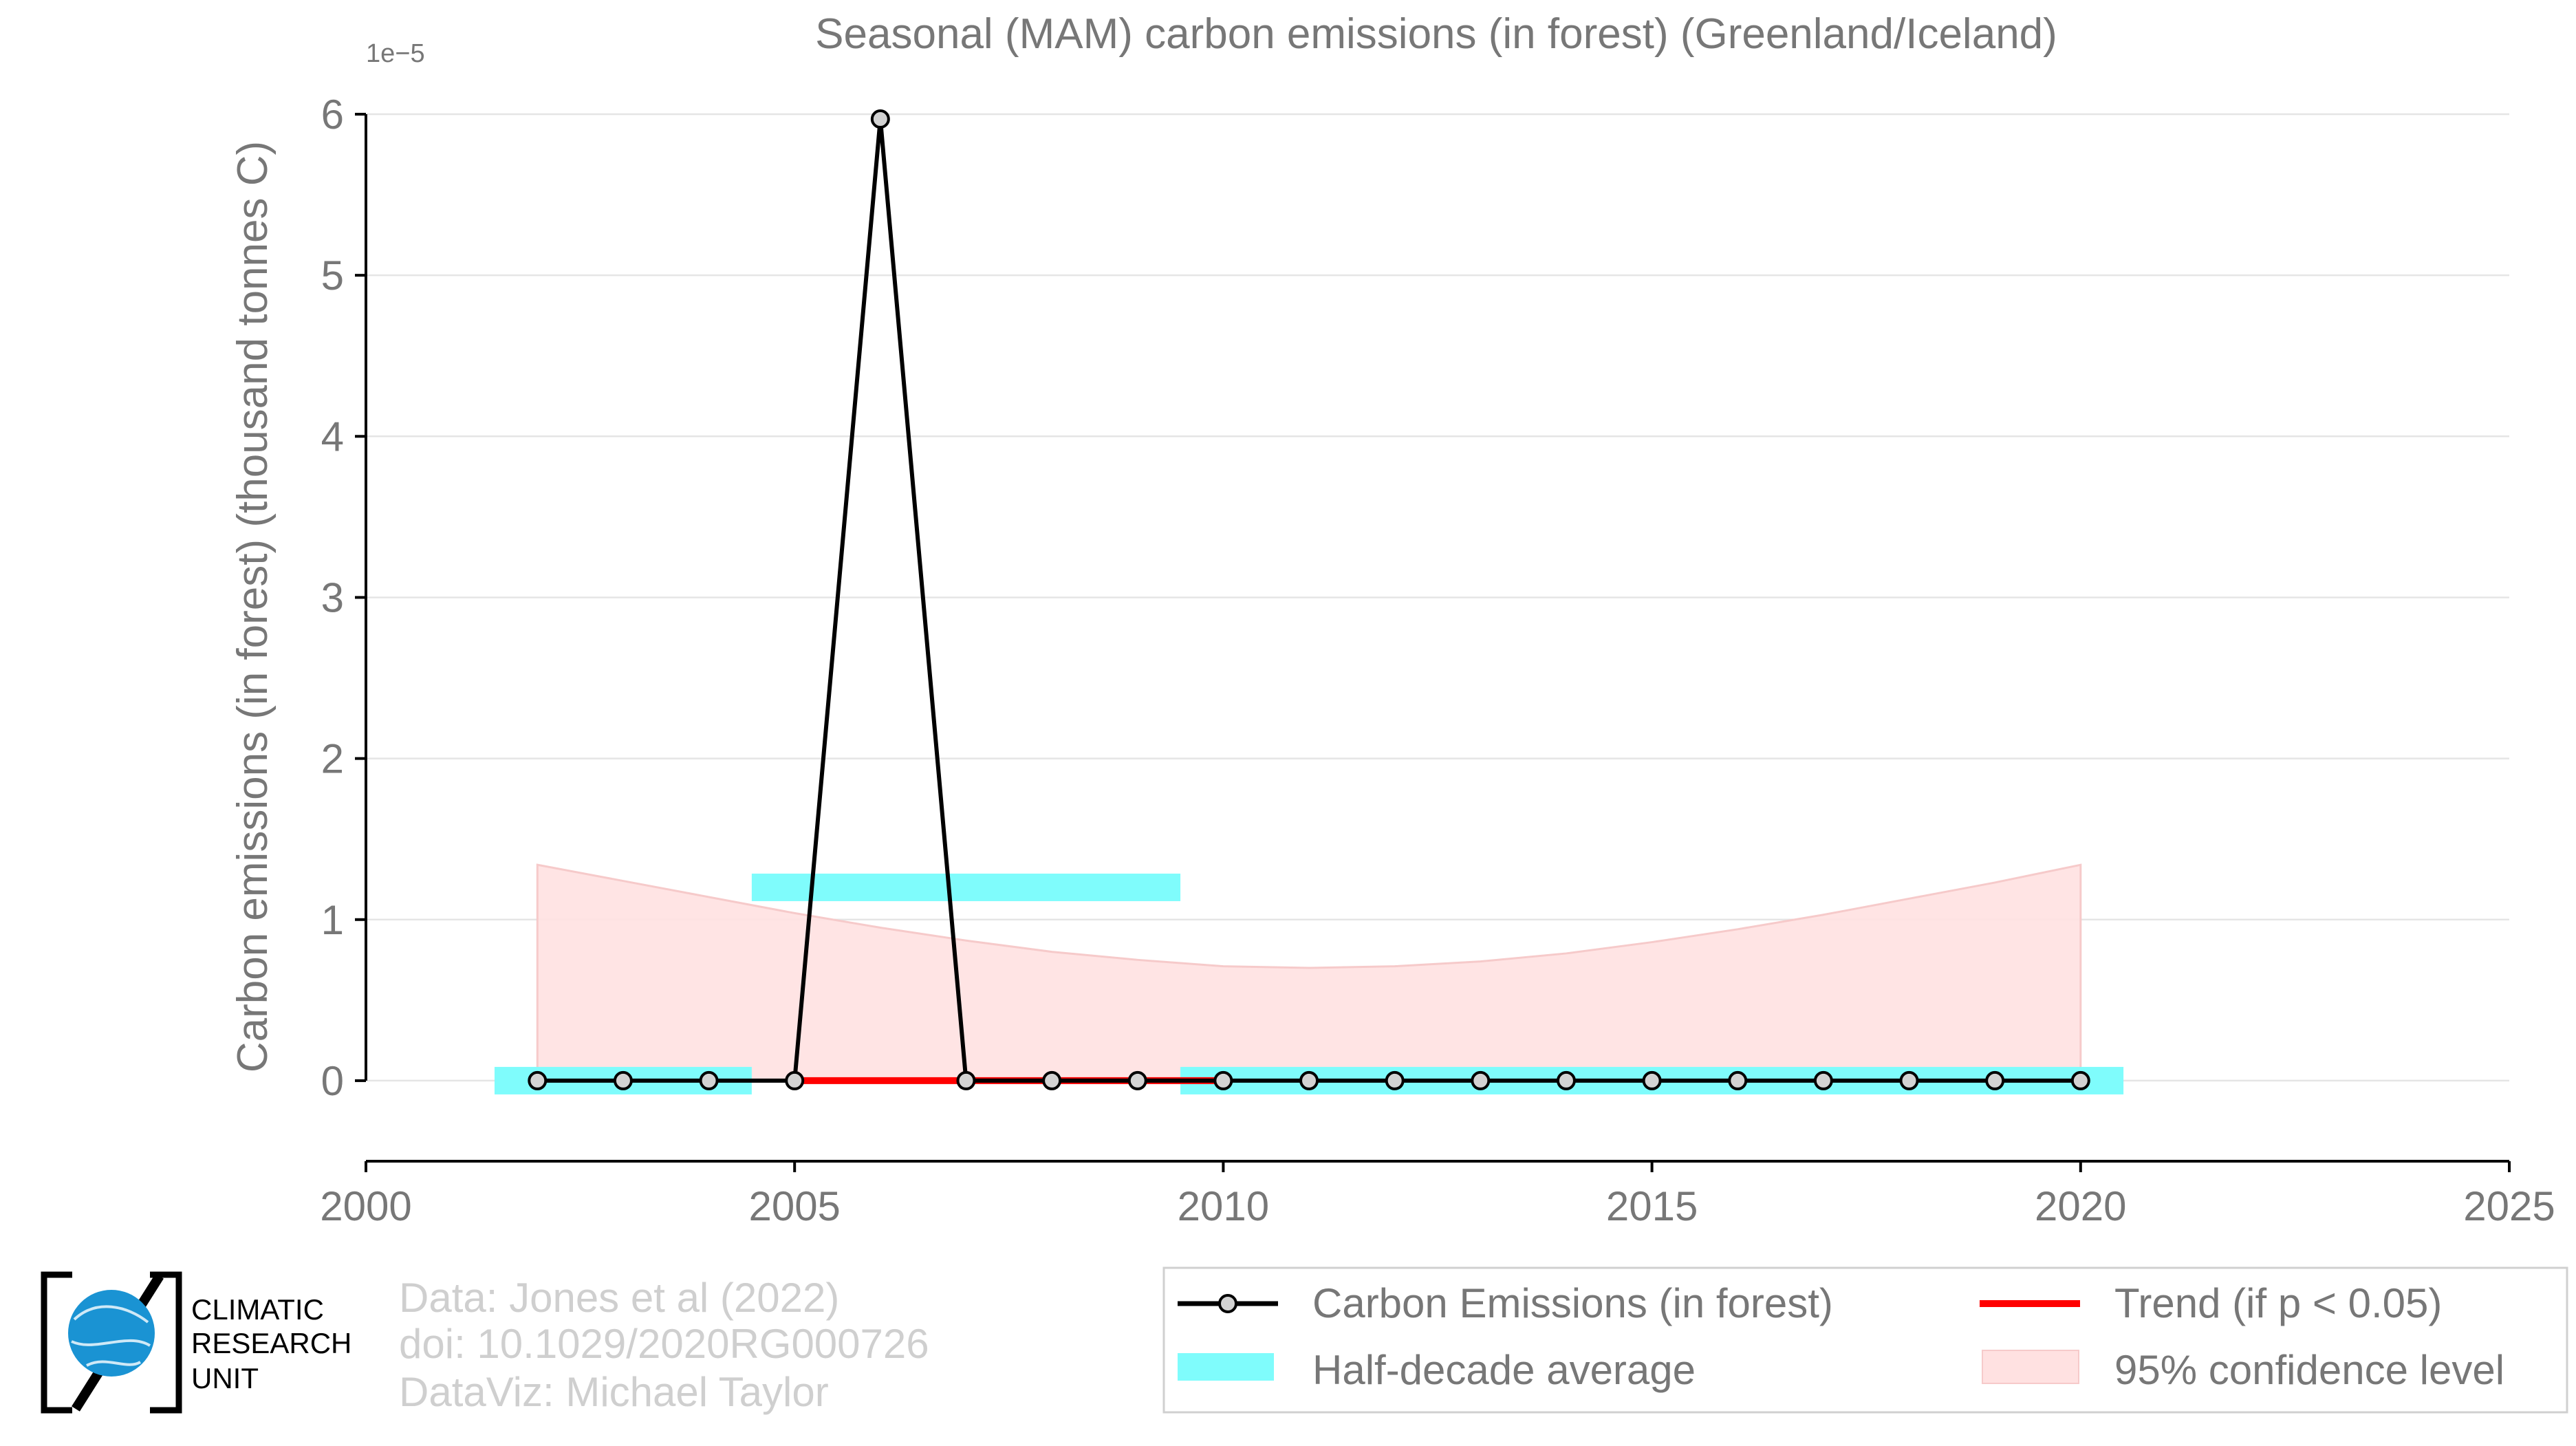  Describe the element at coordinates (2080, 1080) in the screenshot. I see `data-point-2020` at that location.